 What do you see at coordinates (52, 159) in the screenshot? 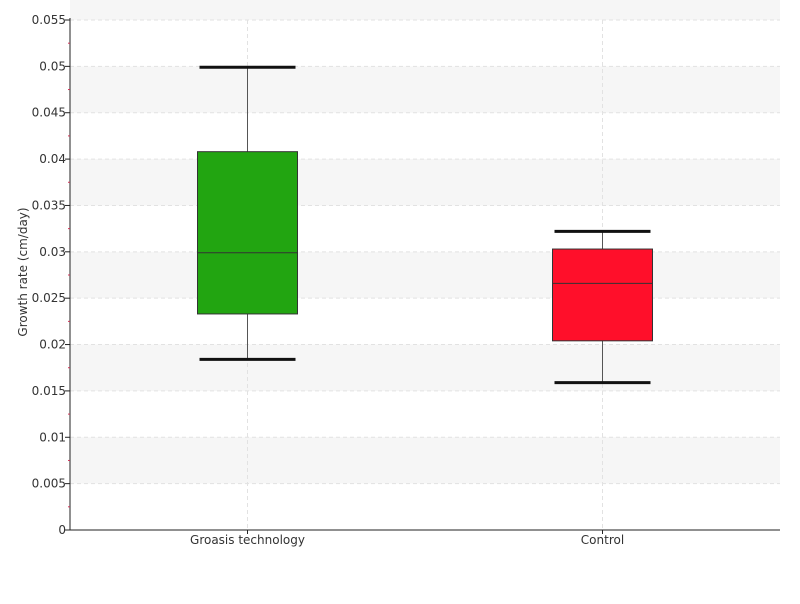
I see `y-tick-label: 0.04` at bounding box center [52, 159].